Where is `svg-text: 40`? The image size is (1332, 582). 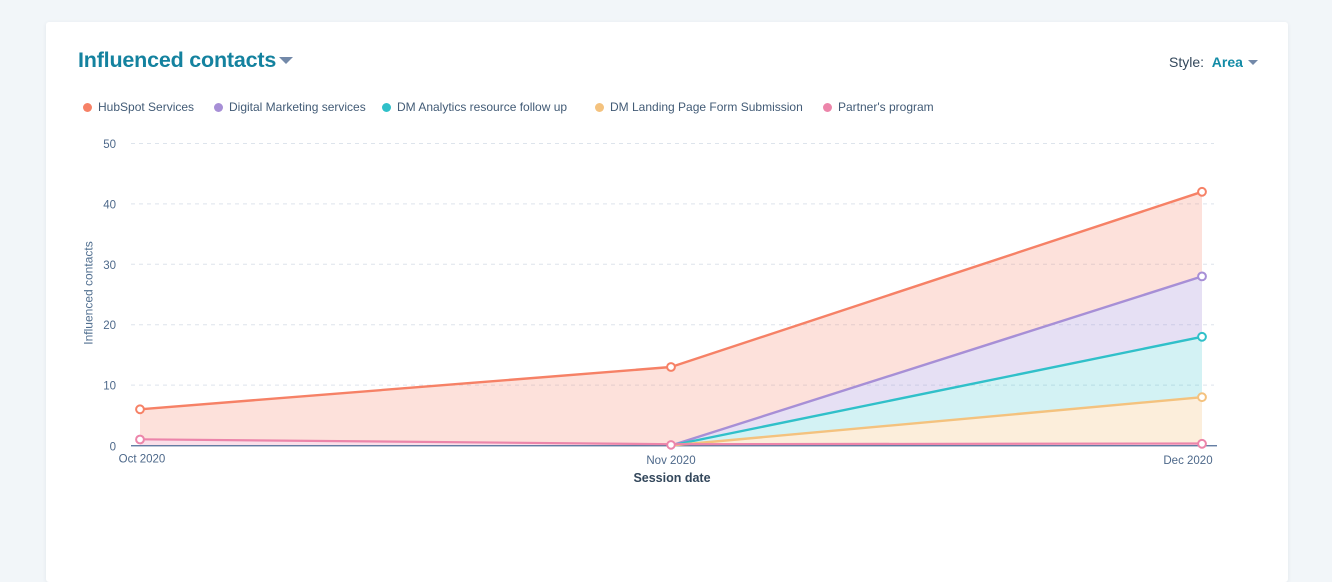 svg-text: 40 is located at coordinates (109, 205).